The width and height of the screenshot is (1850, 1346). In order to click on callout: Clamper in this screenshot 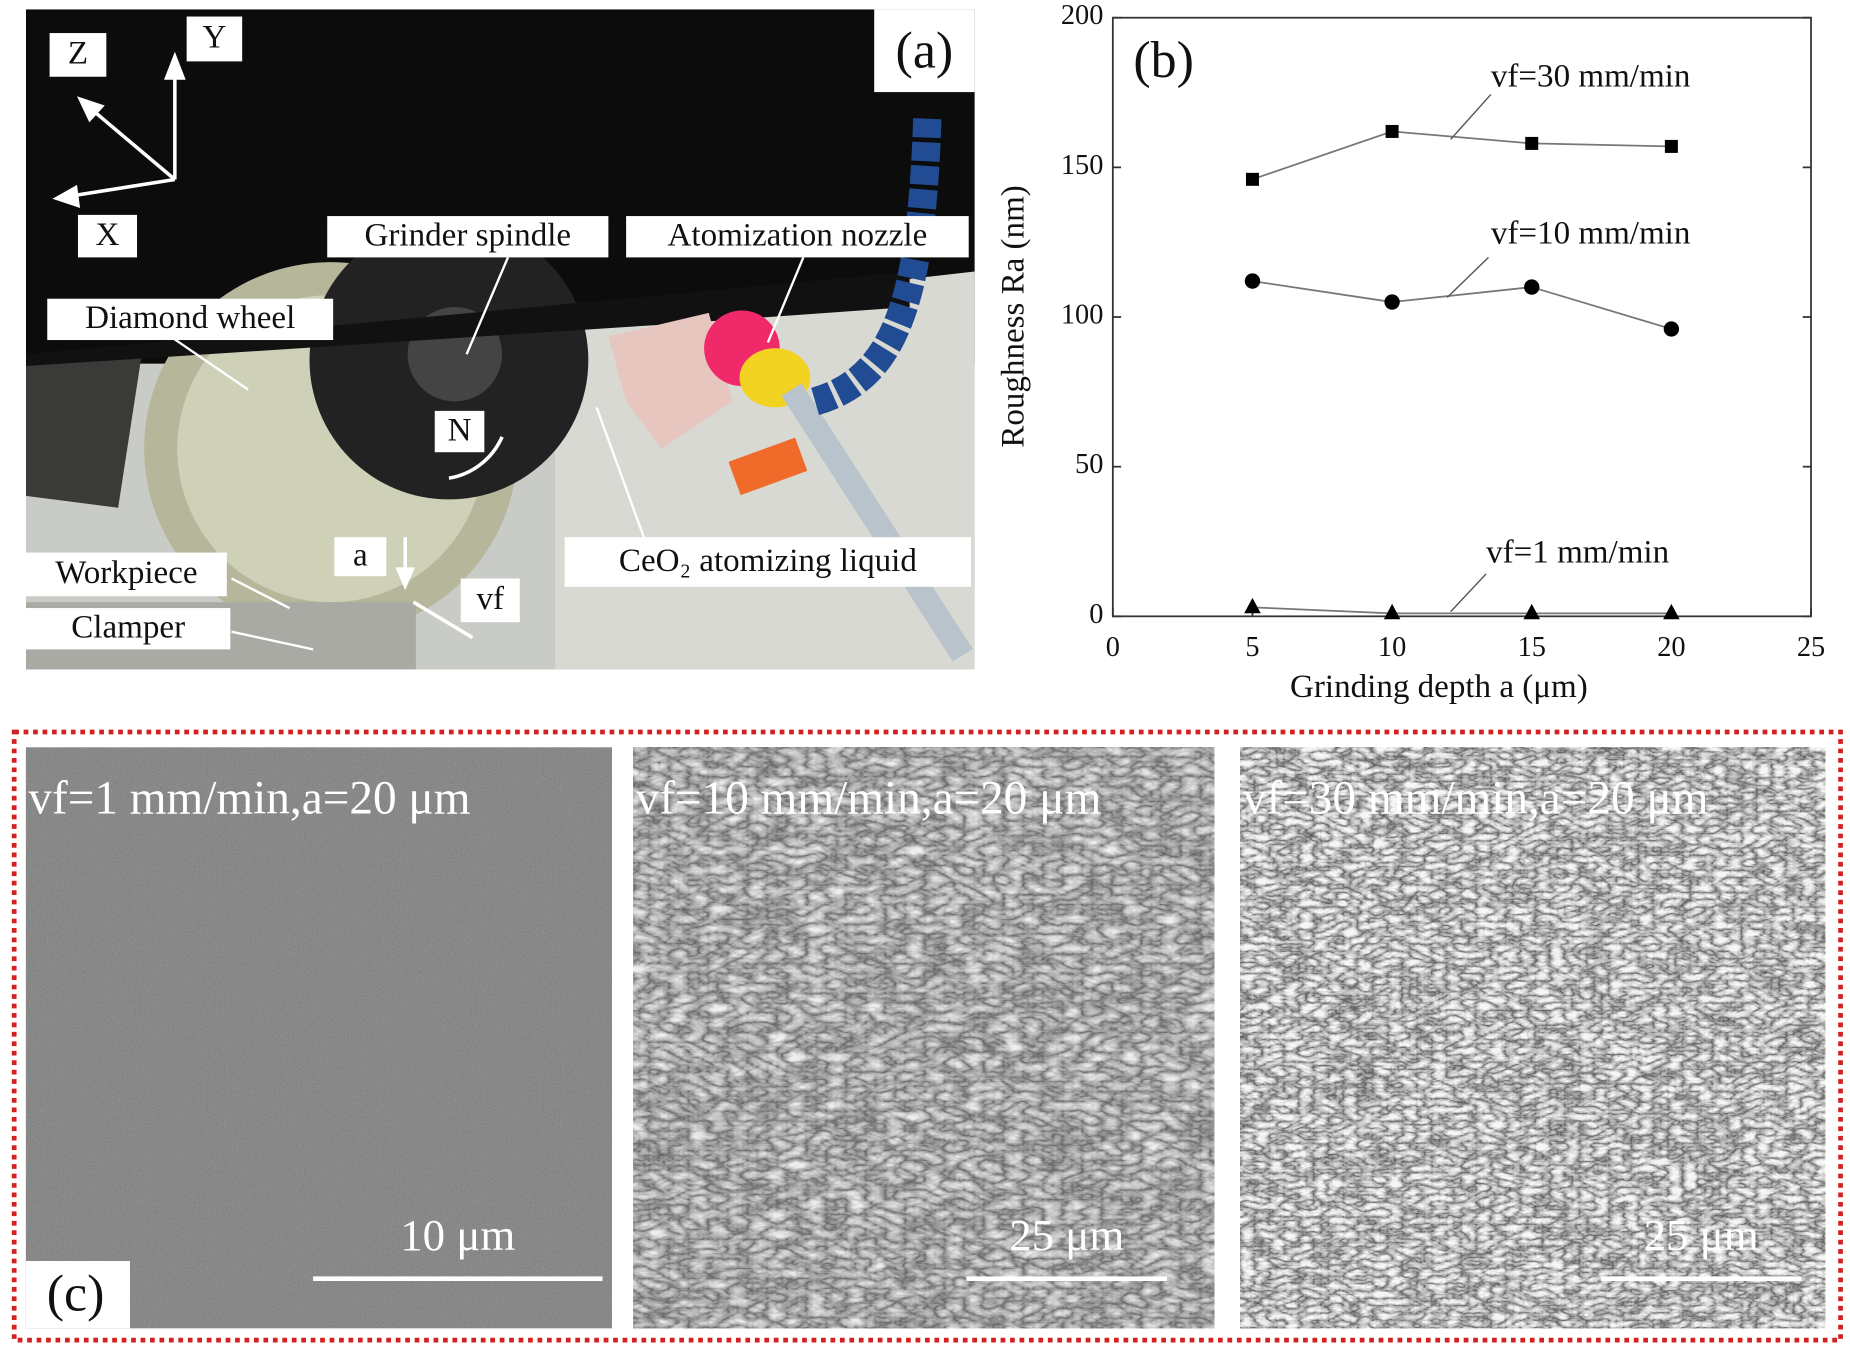, I will do `click(128, 628)`.